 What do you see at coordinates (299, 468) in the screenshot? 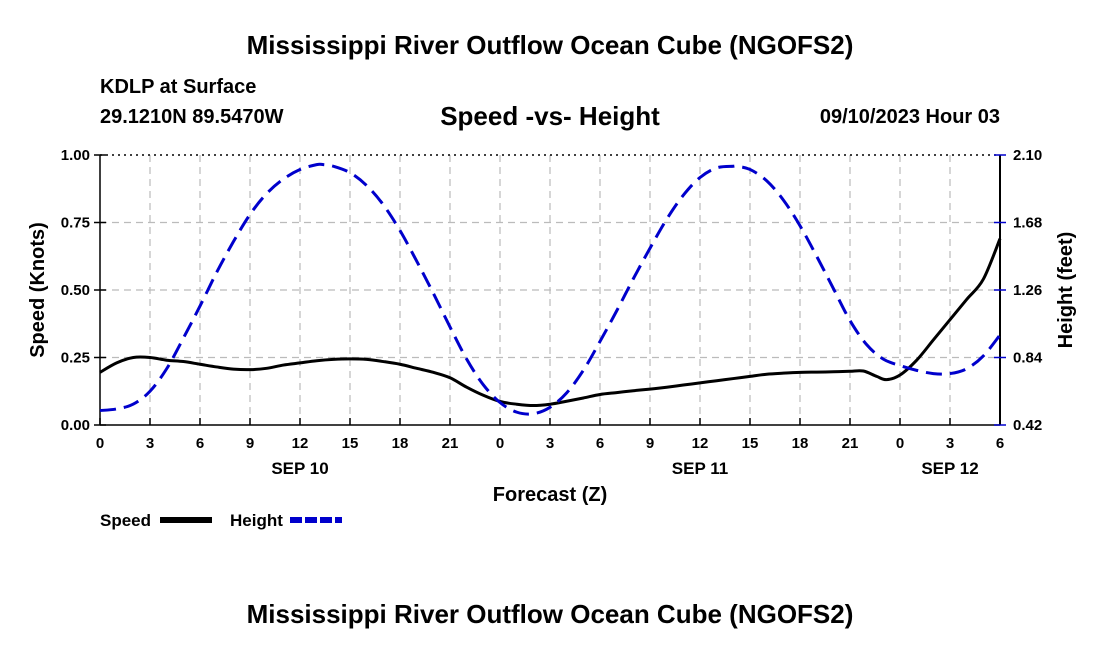
I see `date-label: SEP 10` at bounding box center [299, 468].